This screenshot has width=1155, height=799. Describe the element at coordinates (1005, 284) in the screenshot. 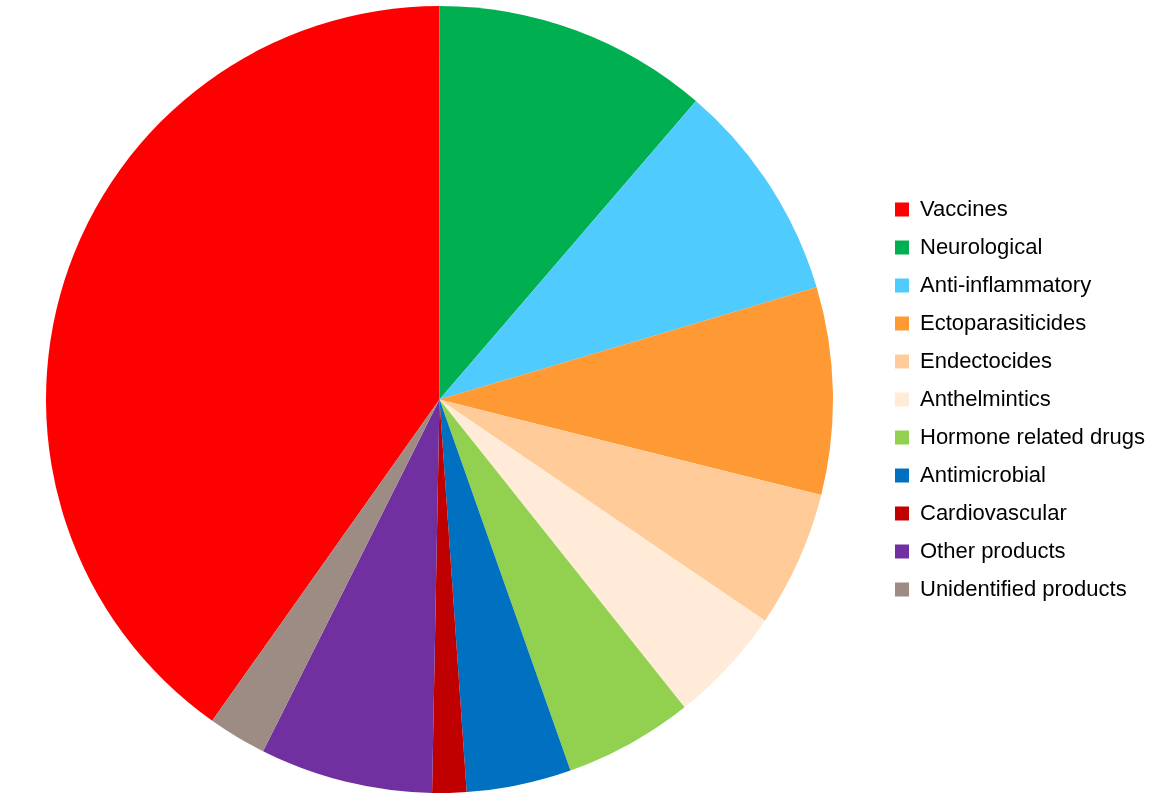

I see `legend-label: Anti-inflammatory` at that location.